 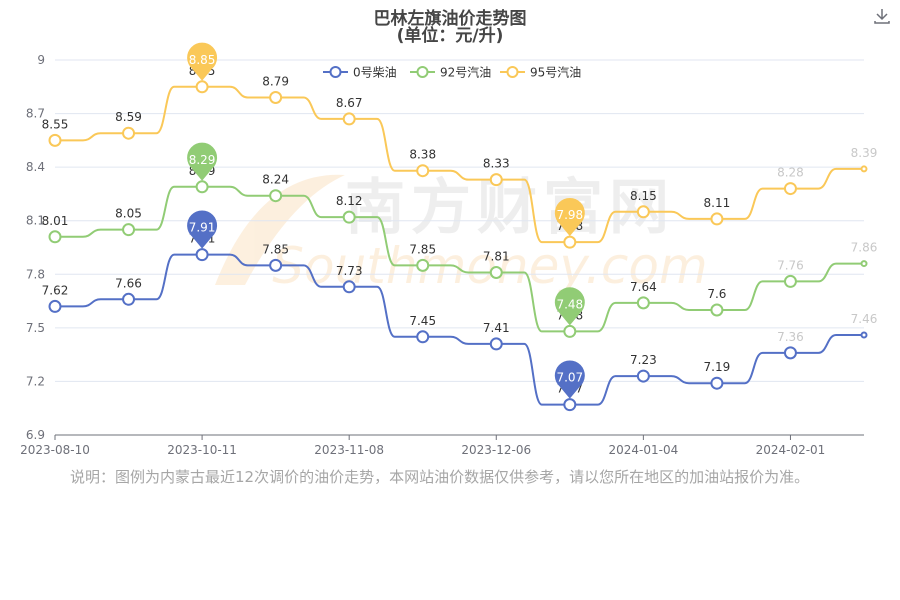 I want to click on data-label: 8.05, so click(x=128, y=214).